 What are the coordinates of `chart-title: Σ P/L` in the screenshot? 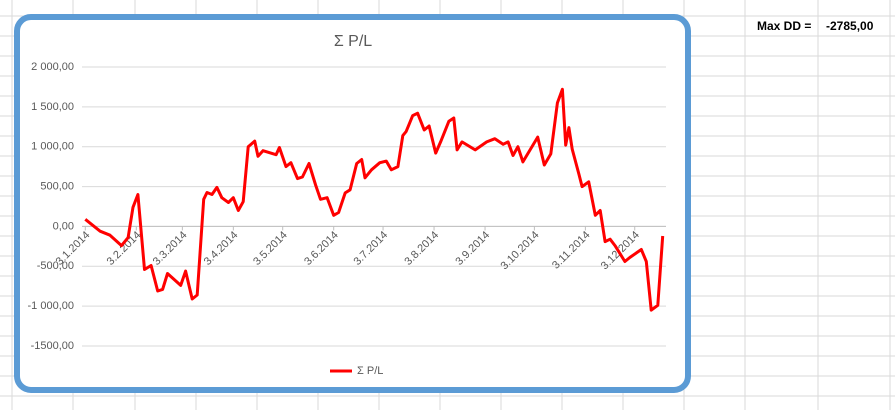 It's located at (353, 41).